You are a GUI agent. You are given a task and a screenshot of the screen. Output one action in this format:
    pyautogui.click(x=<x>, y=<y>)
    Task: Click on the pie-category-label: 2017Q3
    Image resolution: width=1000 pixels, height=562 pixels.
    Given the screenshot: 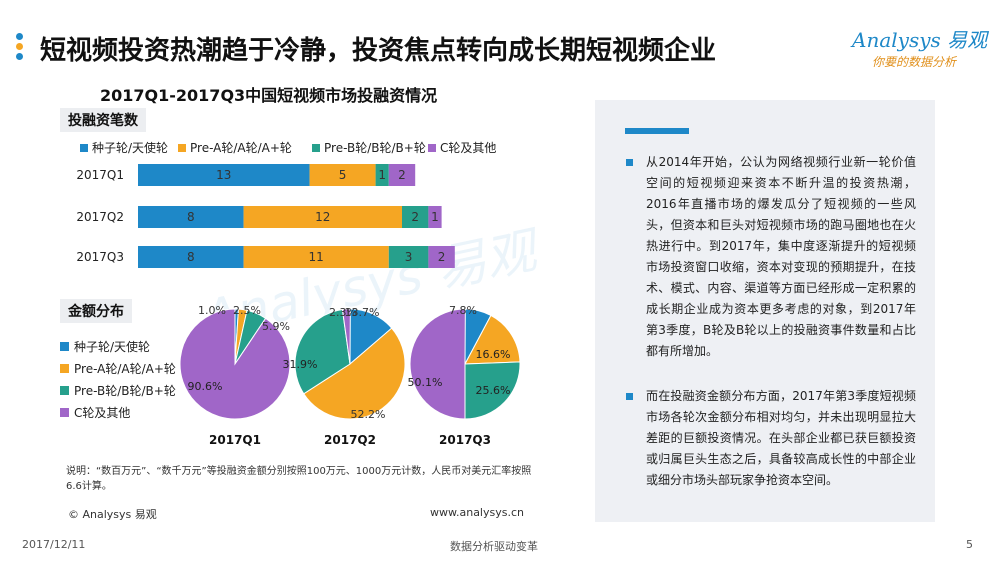 What is the action you would take?
    pyautogui.click(x=465, y=440)
    